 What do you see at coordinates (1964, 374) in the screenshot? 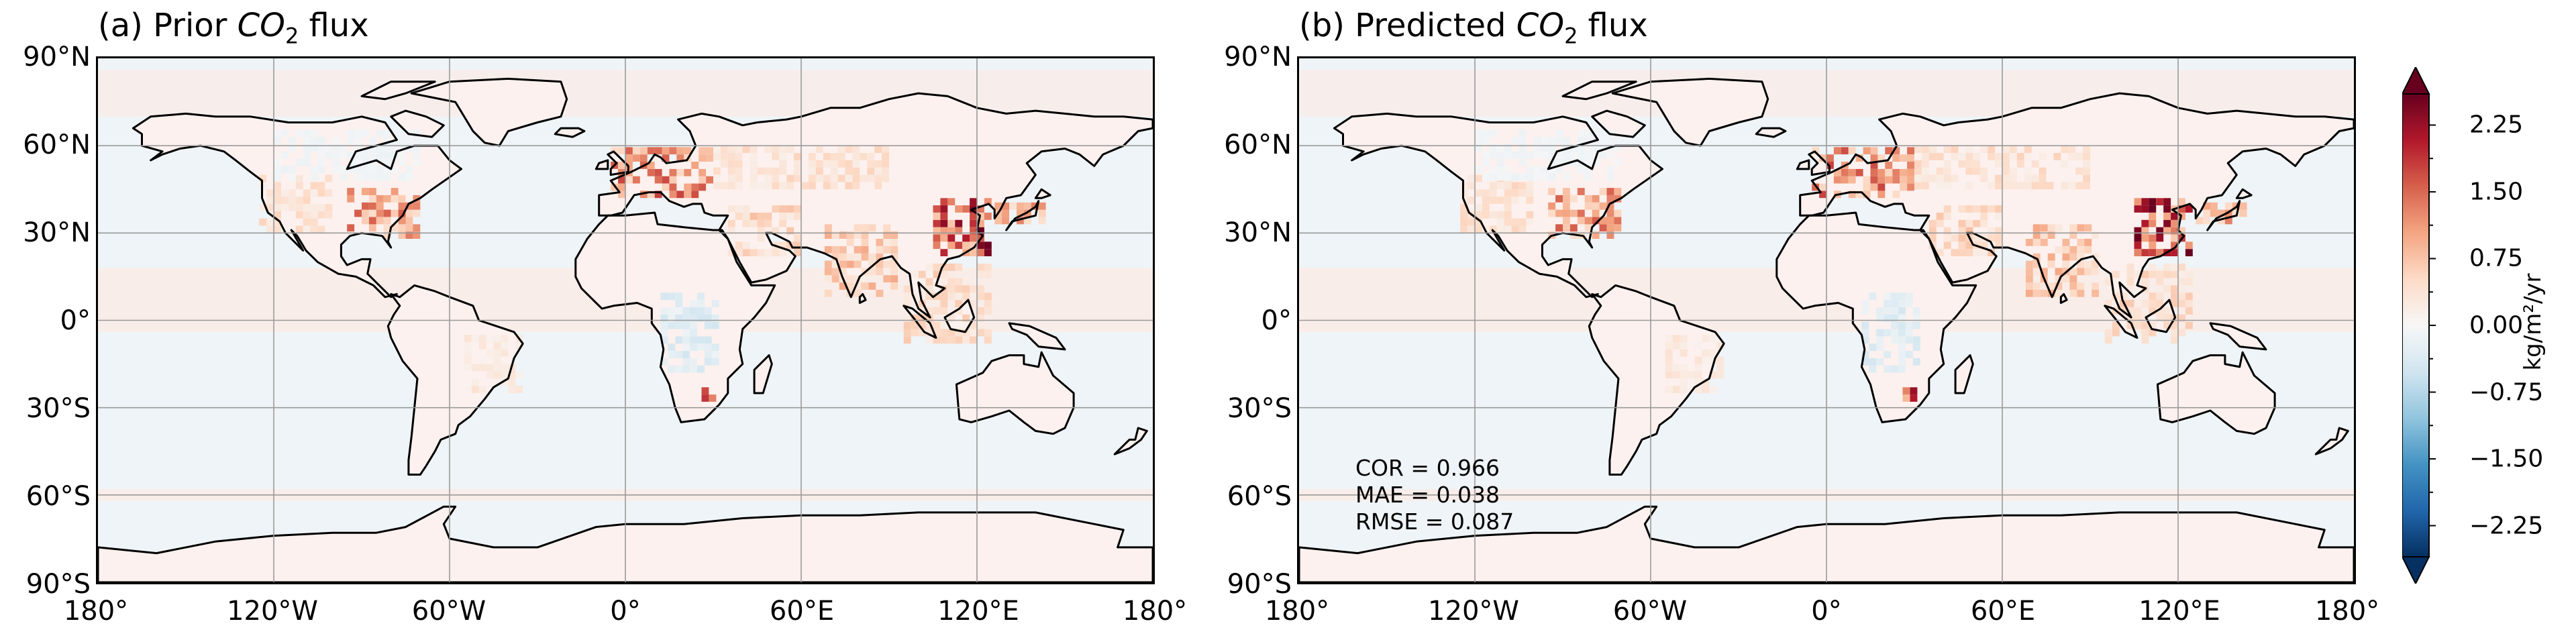
I see `land-madagascar-b` at bounding box center [1964, 374].